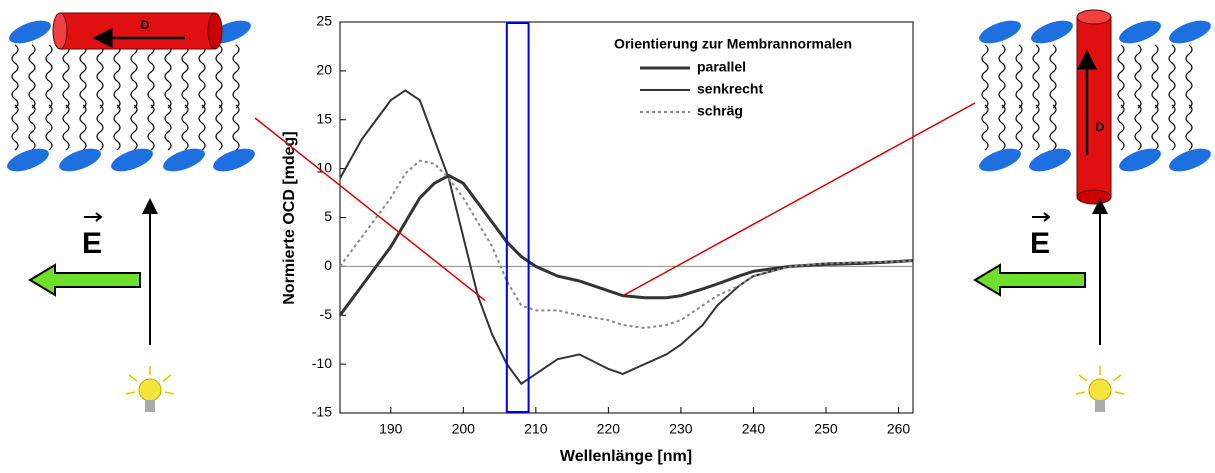 Image resolution: width=1215 pixels, height=473 pixels. What do you see at coordinates (517, 217) in the screenshot?
I see `highlight-box` at bounding box center [517, 217].